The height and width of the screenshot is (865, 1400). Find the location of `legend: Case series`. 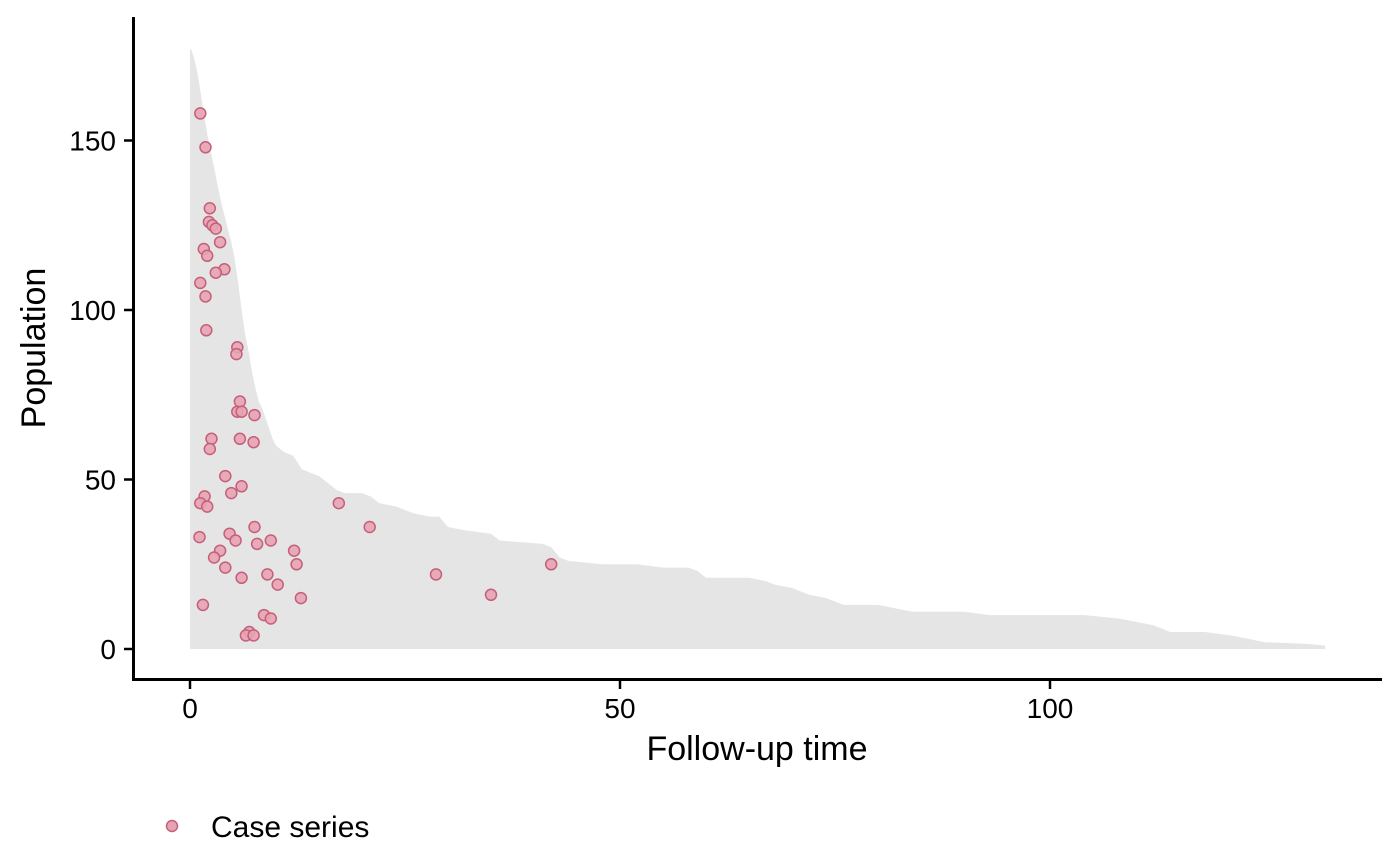

legend: Case series is located at coordinates (267, 827).